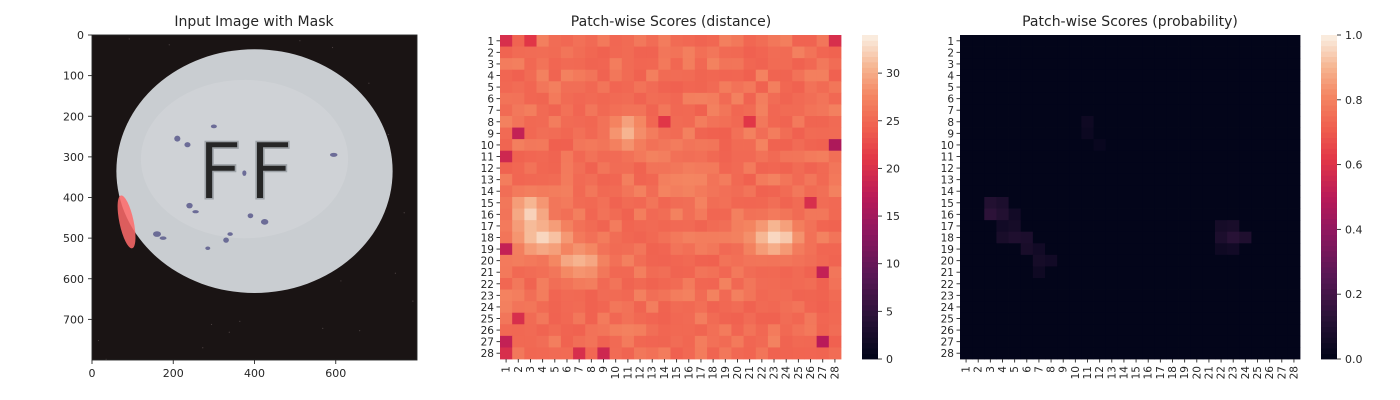 The image size is (1400, 400). Describe the element at coordinates (244, 173) in the screenshot. I see `pill-speck` at that location.